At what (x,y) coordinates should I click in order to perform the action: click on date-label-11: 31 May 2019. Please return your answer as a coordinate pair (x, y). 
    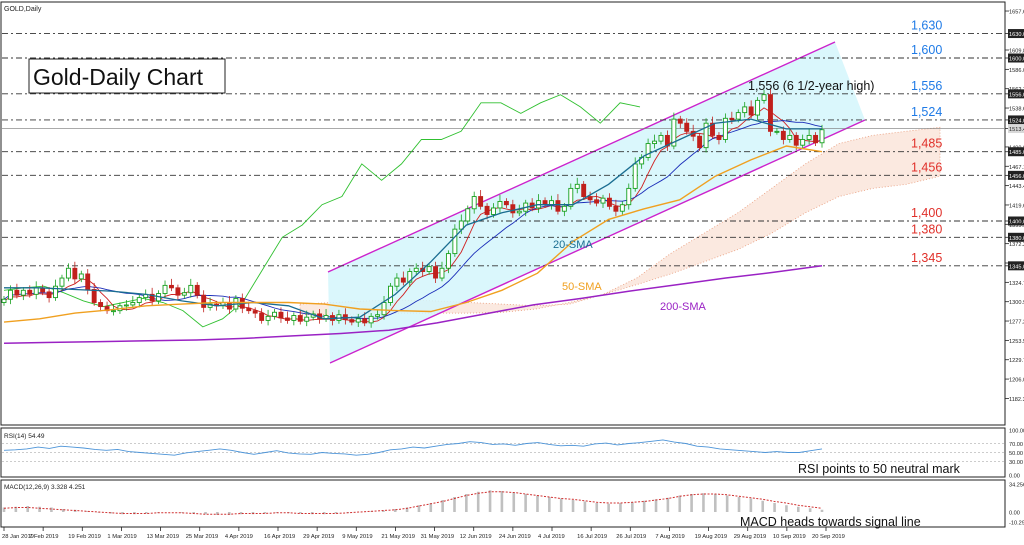
    Looking at the image, I should click on (438, 537).